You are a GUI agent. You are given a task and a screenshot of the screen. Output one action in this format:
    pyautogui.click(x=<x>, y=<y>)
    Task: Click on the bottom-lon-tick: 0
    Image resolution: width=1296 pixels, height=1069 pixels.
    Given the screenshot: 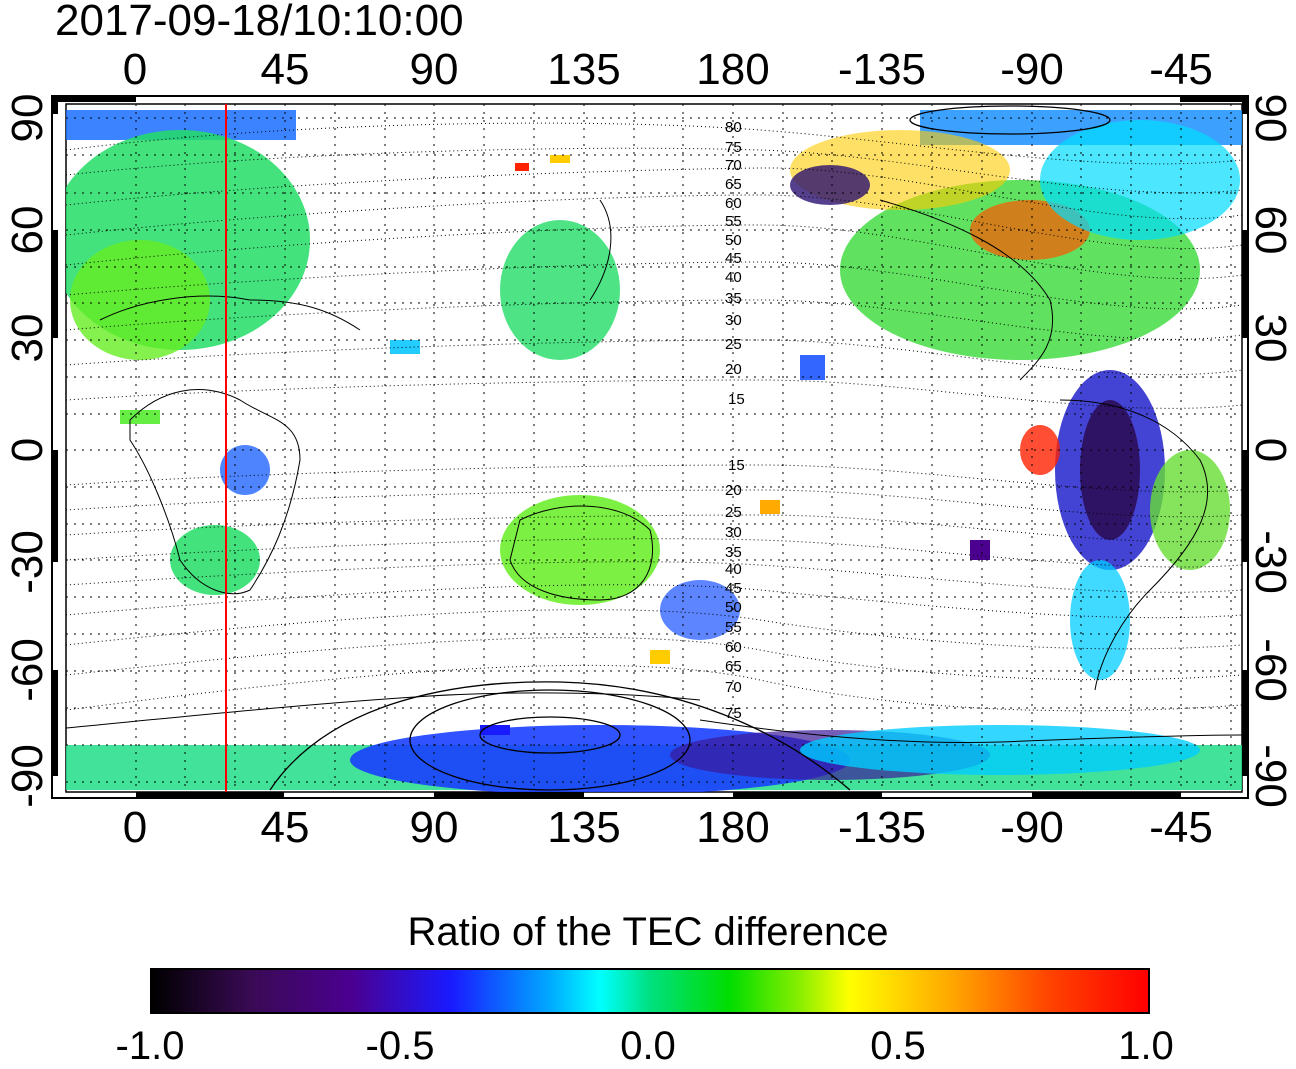 What is the action you would take?
    pyautogui.click(x=135, y=827)
    